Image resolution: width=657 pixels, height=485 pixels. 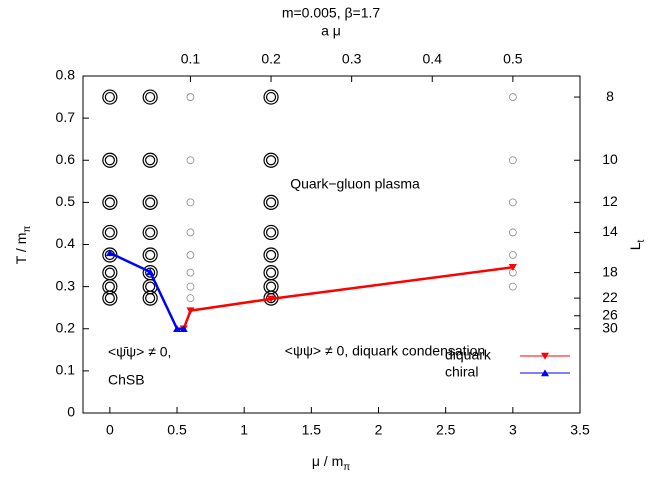 What do you see at coordinates (66, 201) in the screenshot?
I see `y-tick-label: 0.5` at bounding box center [66, 201].